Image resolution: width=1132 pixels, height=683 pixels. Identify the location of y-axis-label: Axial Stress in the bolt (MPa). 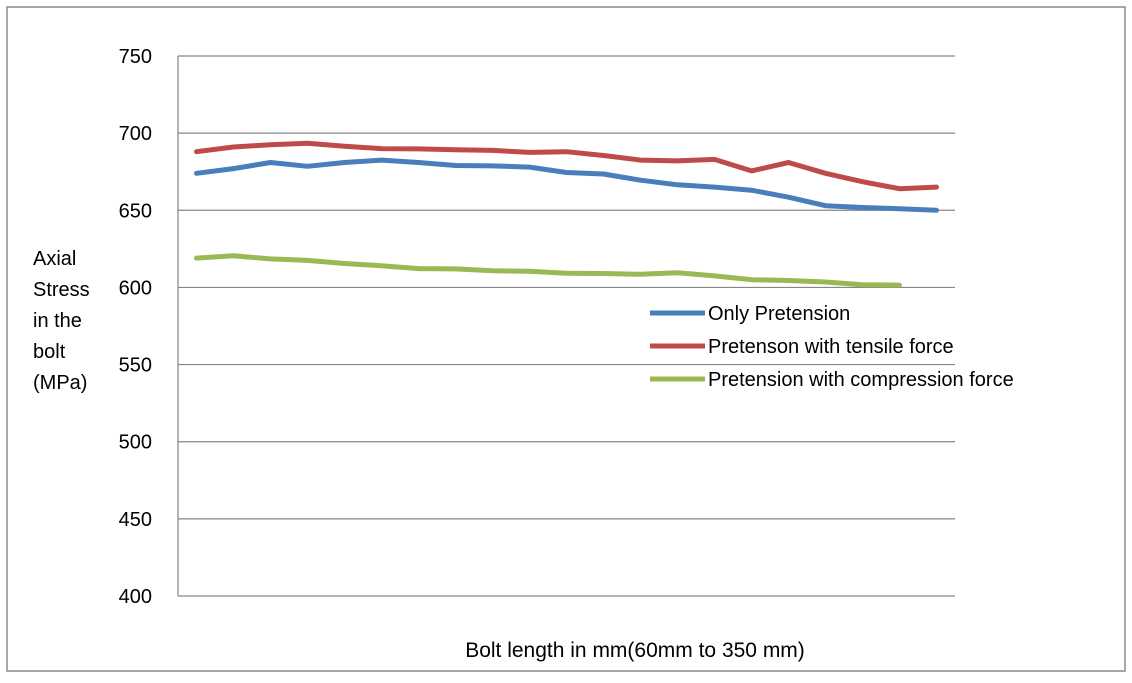
(61, 321).